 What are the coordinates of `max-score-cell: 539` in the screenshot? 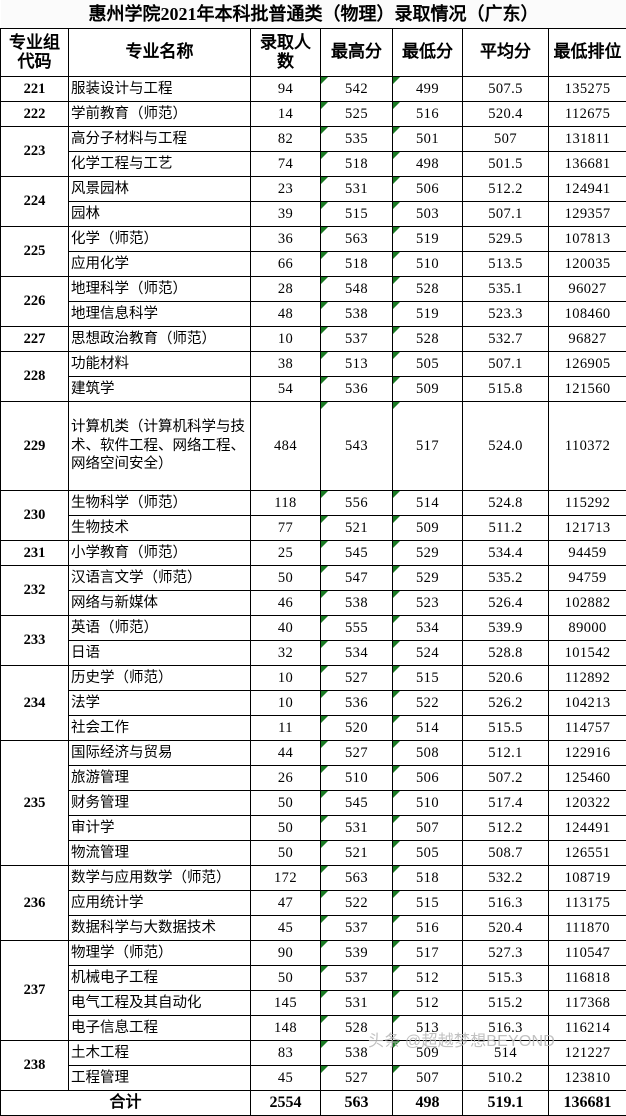 It's located at (357, 953).